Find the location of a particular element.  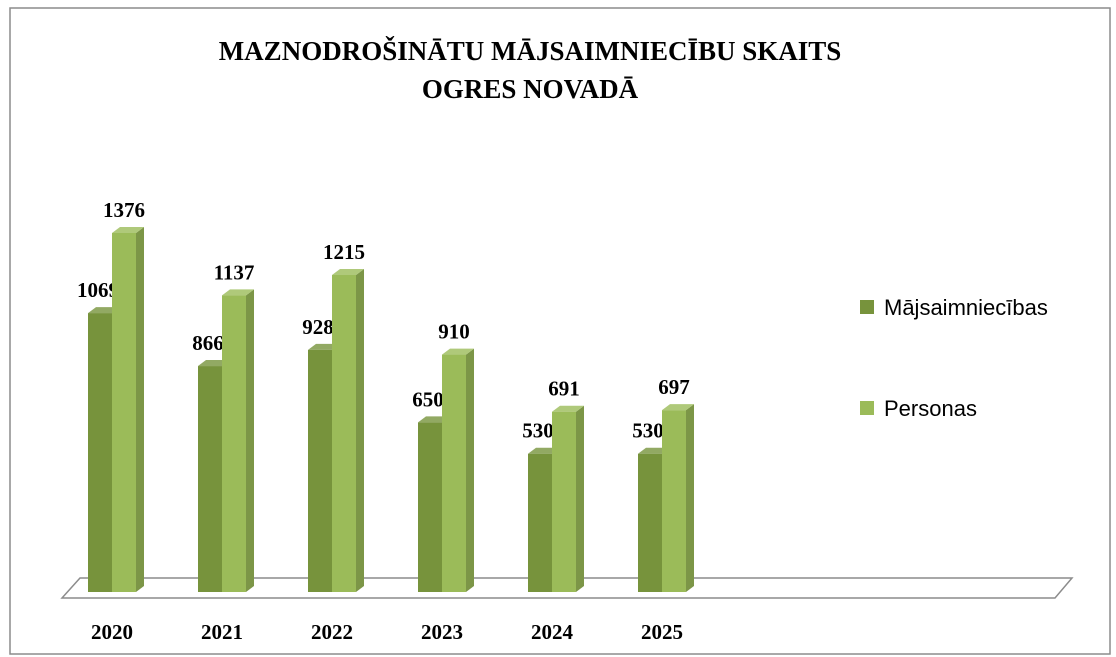

data-label: 697 is located at coordinates (674, 387).